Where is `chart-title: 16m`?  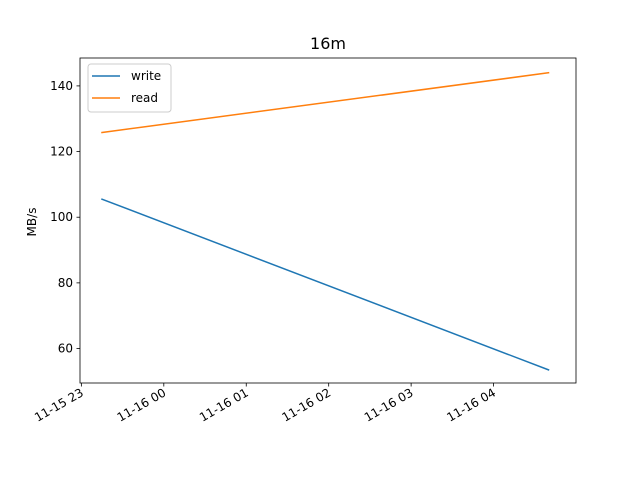
chart-title: 16m is located at coordinates (328, 43).